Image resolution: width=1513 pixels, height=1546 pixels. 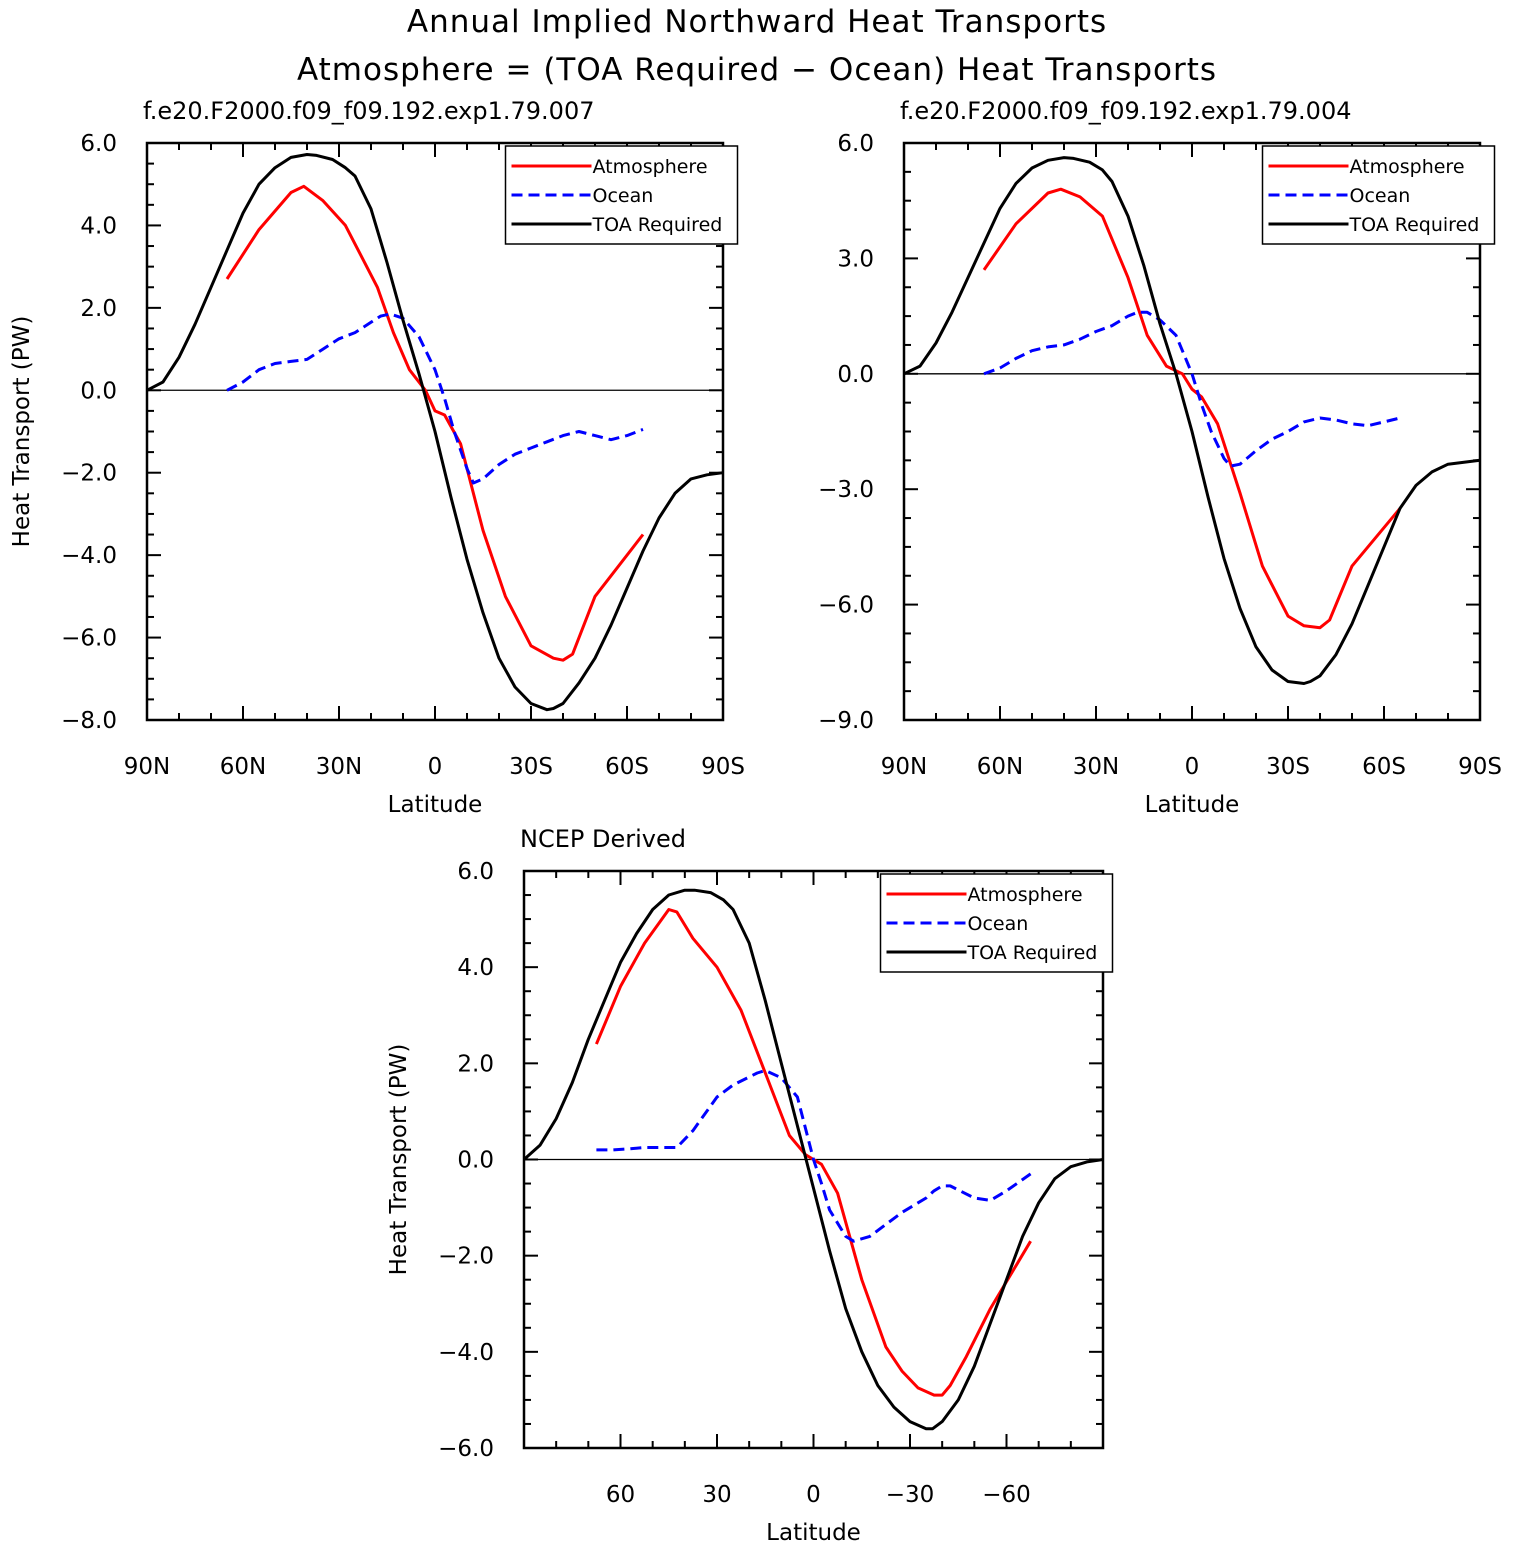 I want to click on panel-subtitle: NCEP Derived, so click(x=603, y=839).